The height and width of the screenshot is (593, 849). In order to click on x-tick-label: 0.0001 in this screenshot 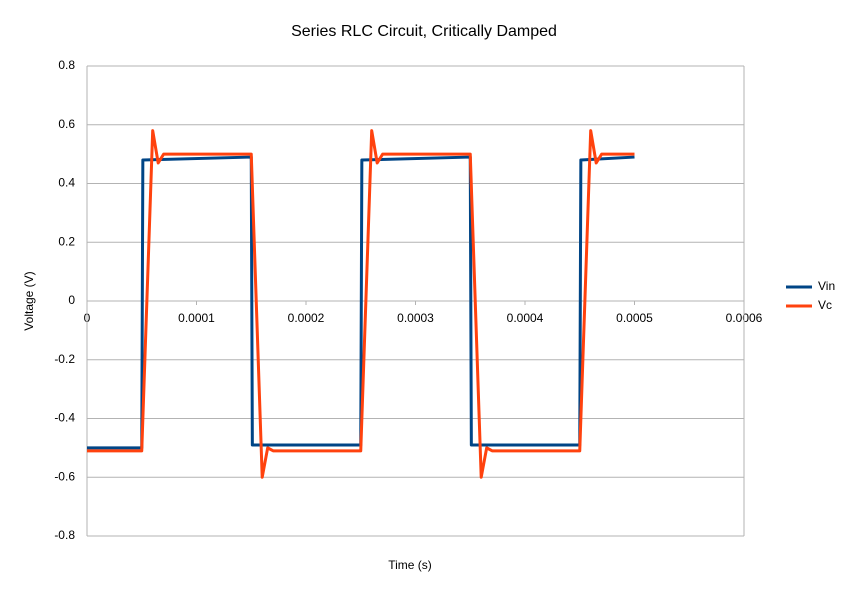, I will do `click(196, 318)`.